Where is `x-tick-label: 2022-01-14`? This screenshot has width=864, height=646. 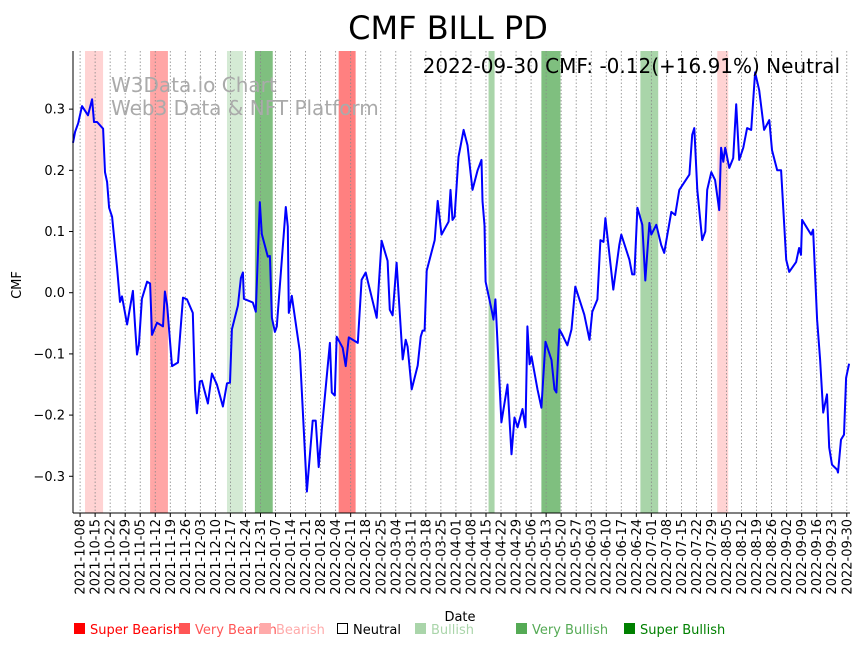 x-tick-label: 2022-01-14 is located at coordinates (291, 557).